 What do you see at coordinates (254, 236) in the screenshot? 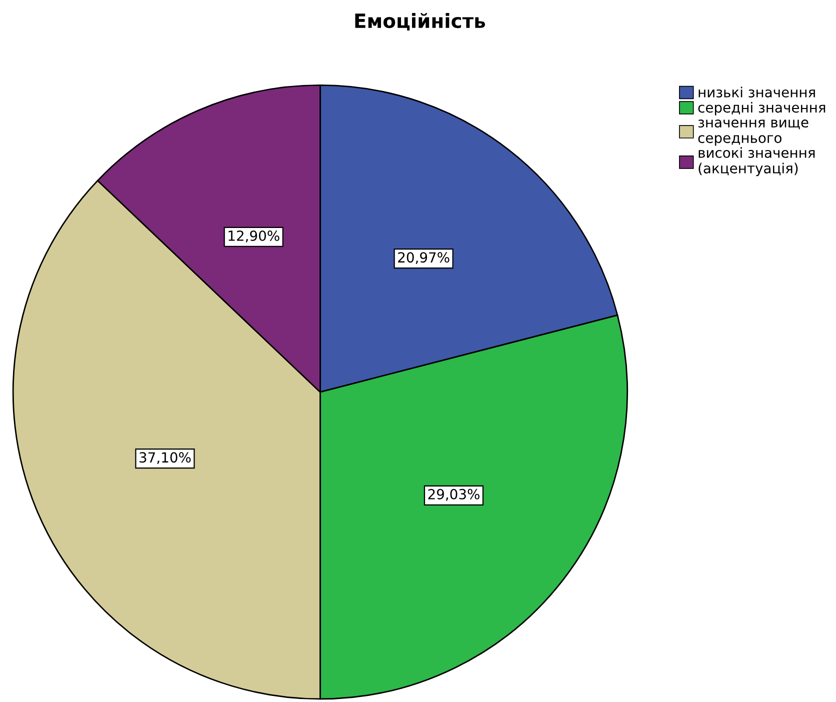
I see `data-label: 12,90%` at bounding box center [254, 236].